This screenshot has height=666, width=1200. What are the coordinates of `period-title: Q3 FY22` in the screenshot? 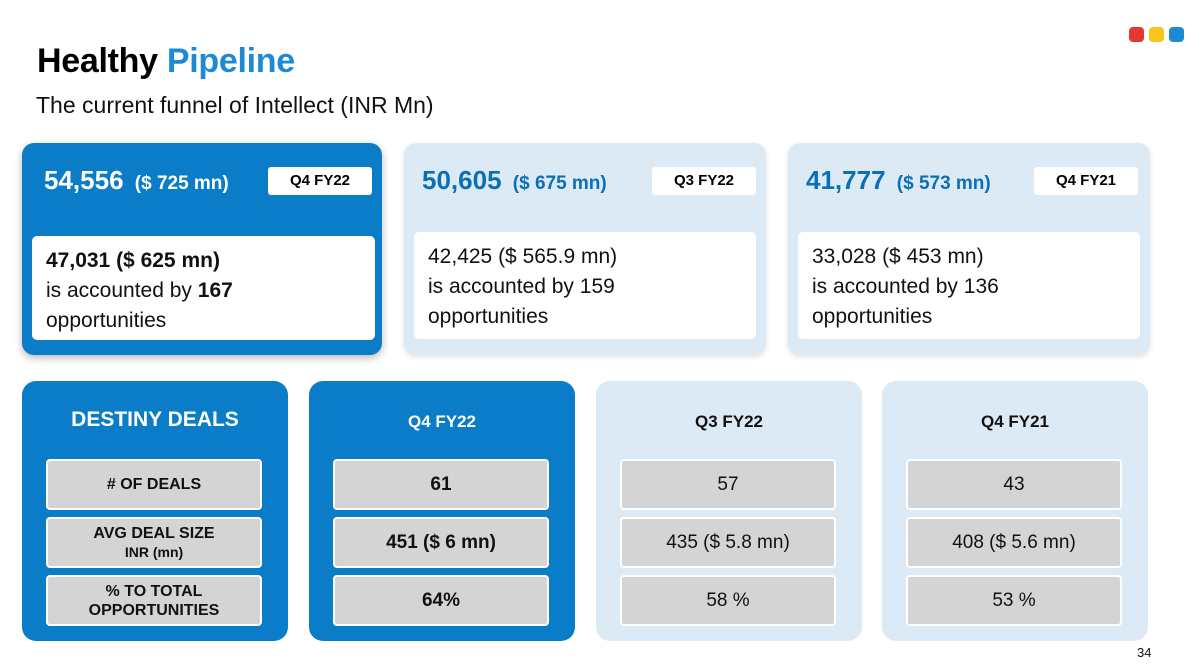 It's located at (729, 421).